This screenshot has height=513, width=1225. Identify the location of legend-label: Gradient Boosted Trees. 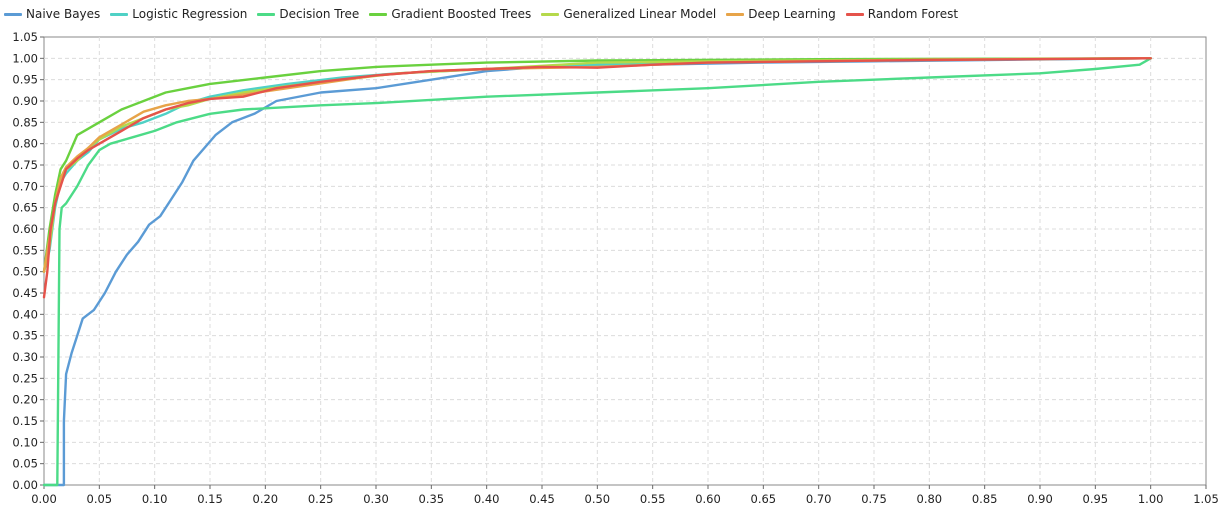
(461, 14).